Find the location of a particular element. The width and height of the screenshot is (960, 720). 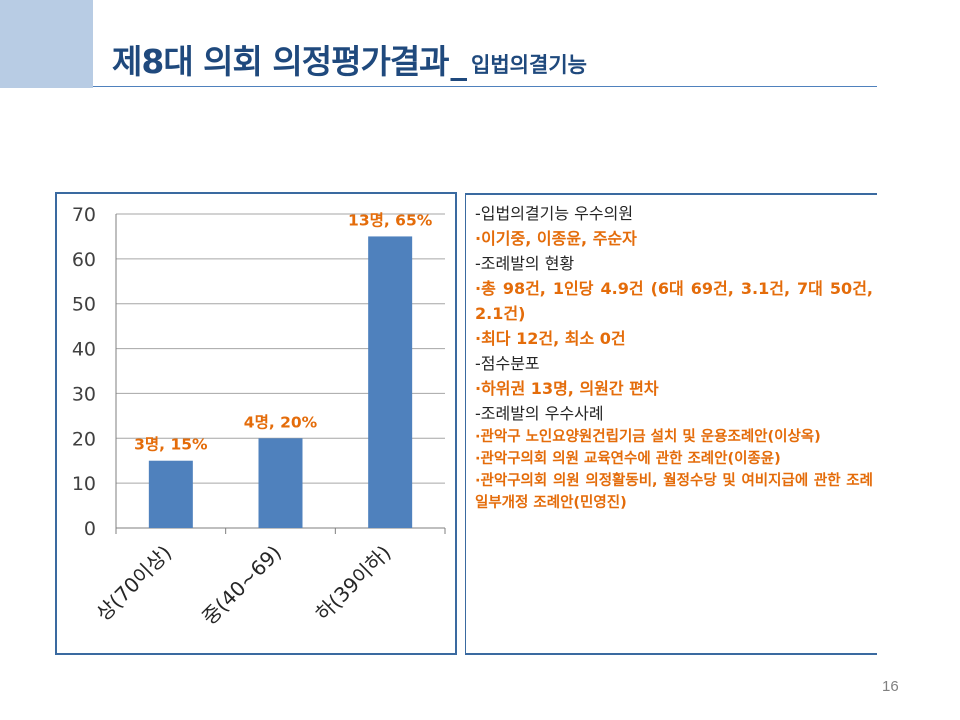

section-item: ·최다 12건, 최소 0건 is located at coordinates (550, 338).